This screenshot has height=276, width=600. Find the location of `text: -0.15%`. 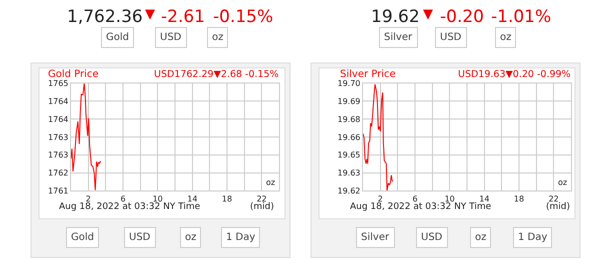

text: -0.15% is located at coordinates (243, 17).